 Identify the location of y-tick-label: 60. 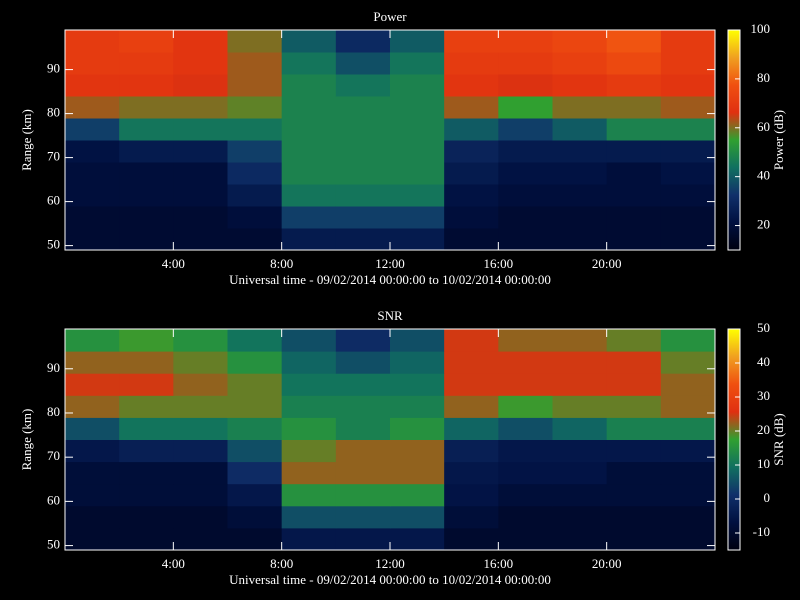
(53, 200).